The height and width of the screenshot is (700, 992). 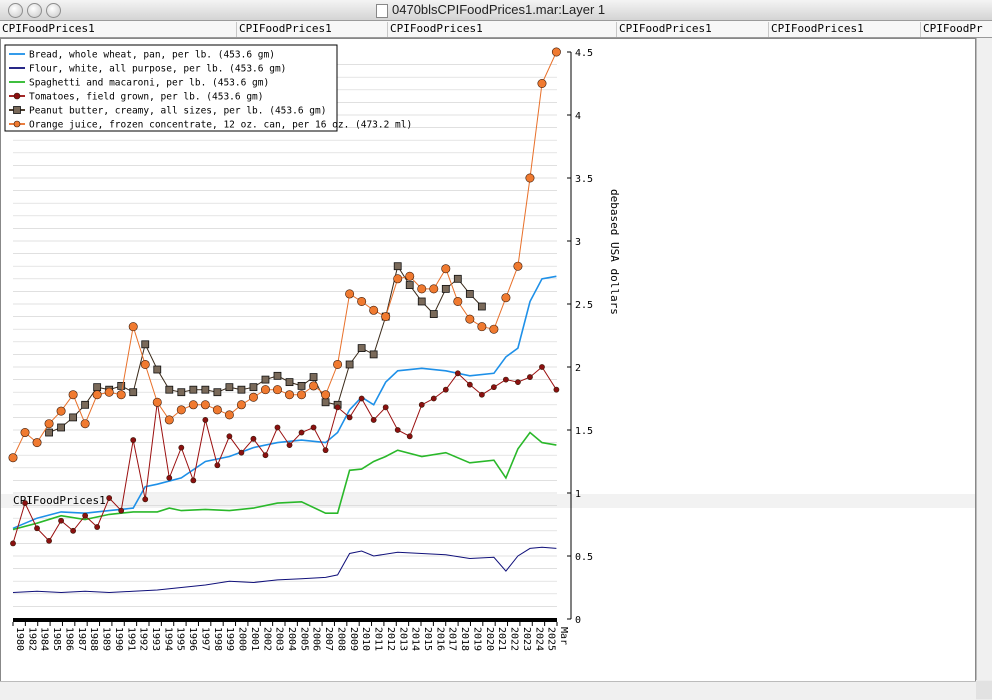 I want to click on x-tick-label: 2007, so click(x=328, y=639).